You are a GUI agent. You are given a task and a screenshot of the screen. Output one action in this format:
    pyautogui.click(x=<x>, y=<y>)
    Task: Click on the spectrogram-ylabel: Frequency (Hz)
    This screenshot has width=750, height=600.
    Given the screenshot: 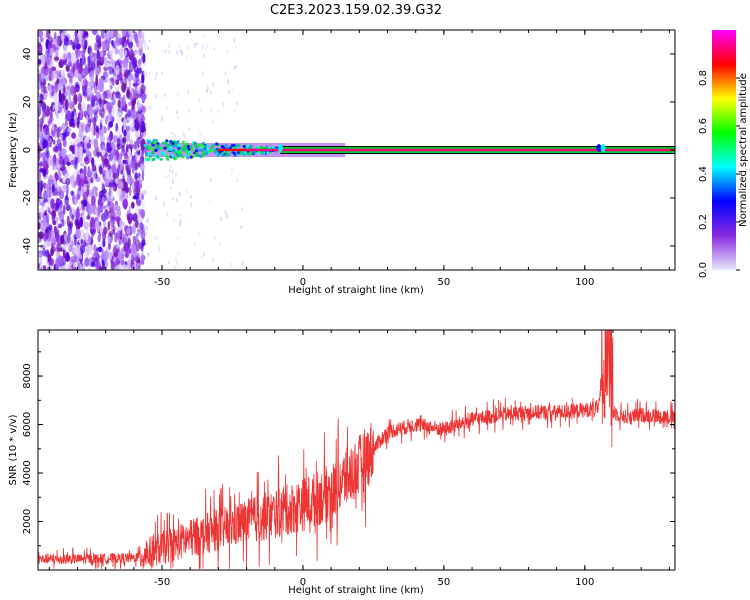 What is the action you would take?
    pyautogui.click(x=13, y=150)
    